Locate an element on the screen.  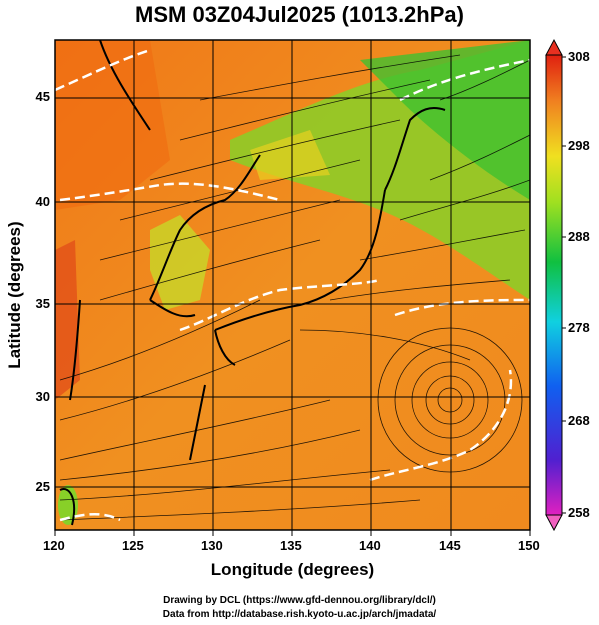
x-tick-135: 135 is located at coordinates (291, 545).